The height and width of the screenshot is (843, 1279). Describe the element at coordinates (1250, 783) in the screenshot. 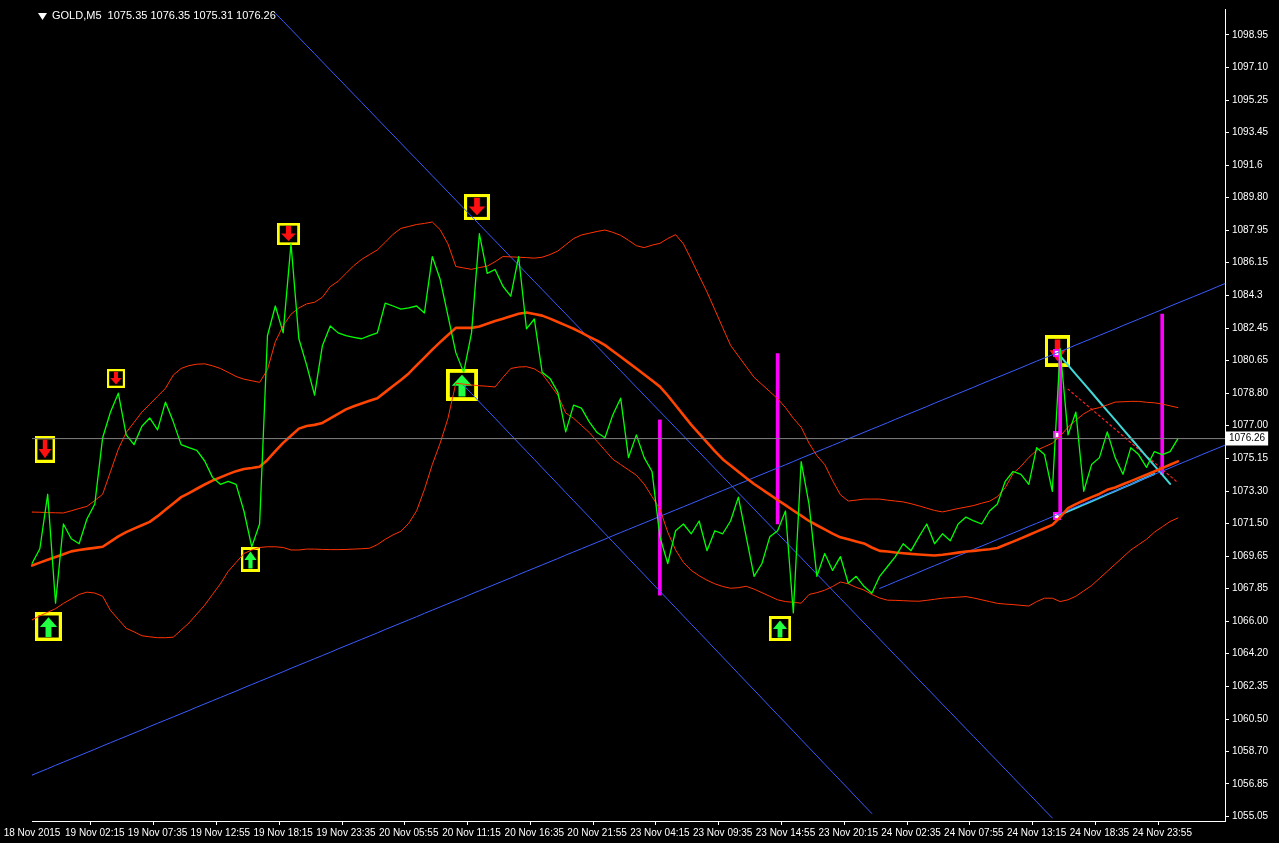

I see `y-tick-label: 1056.85` at that location.